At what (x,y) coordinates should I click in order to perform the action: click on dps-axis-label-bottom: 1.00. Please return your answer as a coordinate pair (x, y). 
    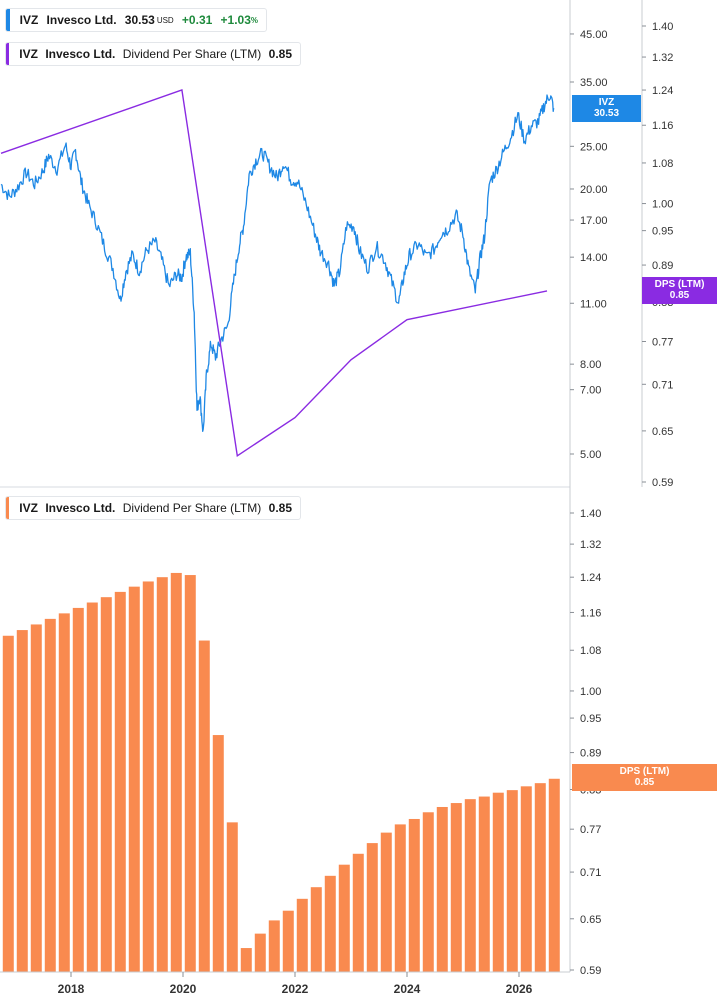
    Looking at the image, I should click on (590, 692).